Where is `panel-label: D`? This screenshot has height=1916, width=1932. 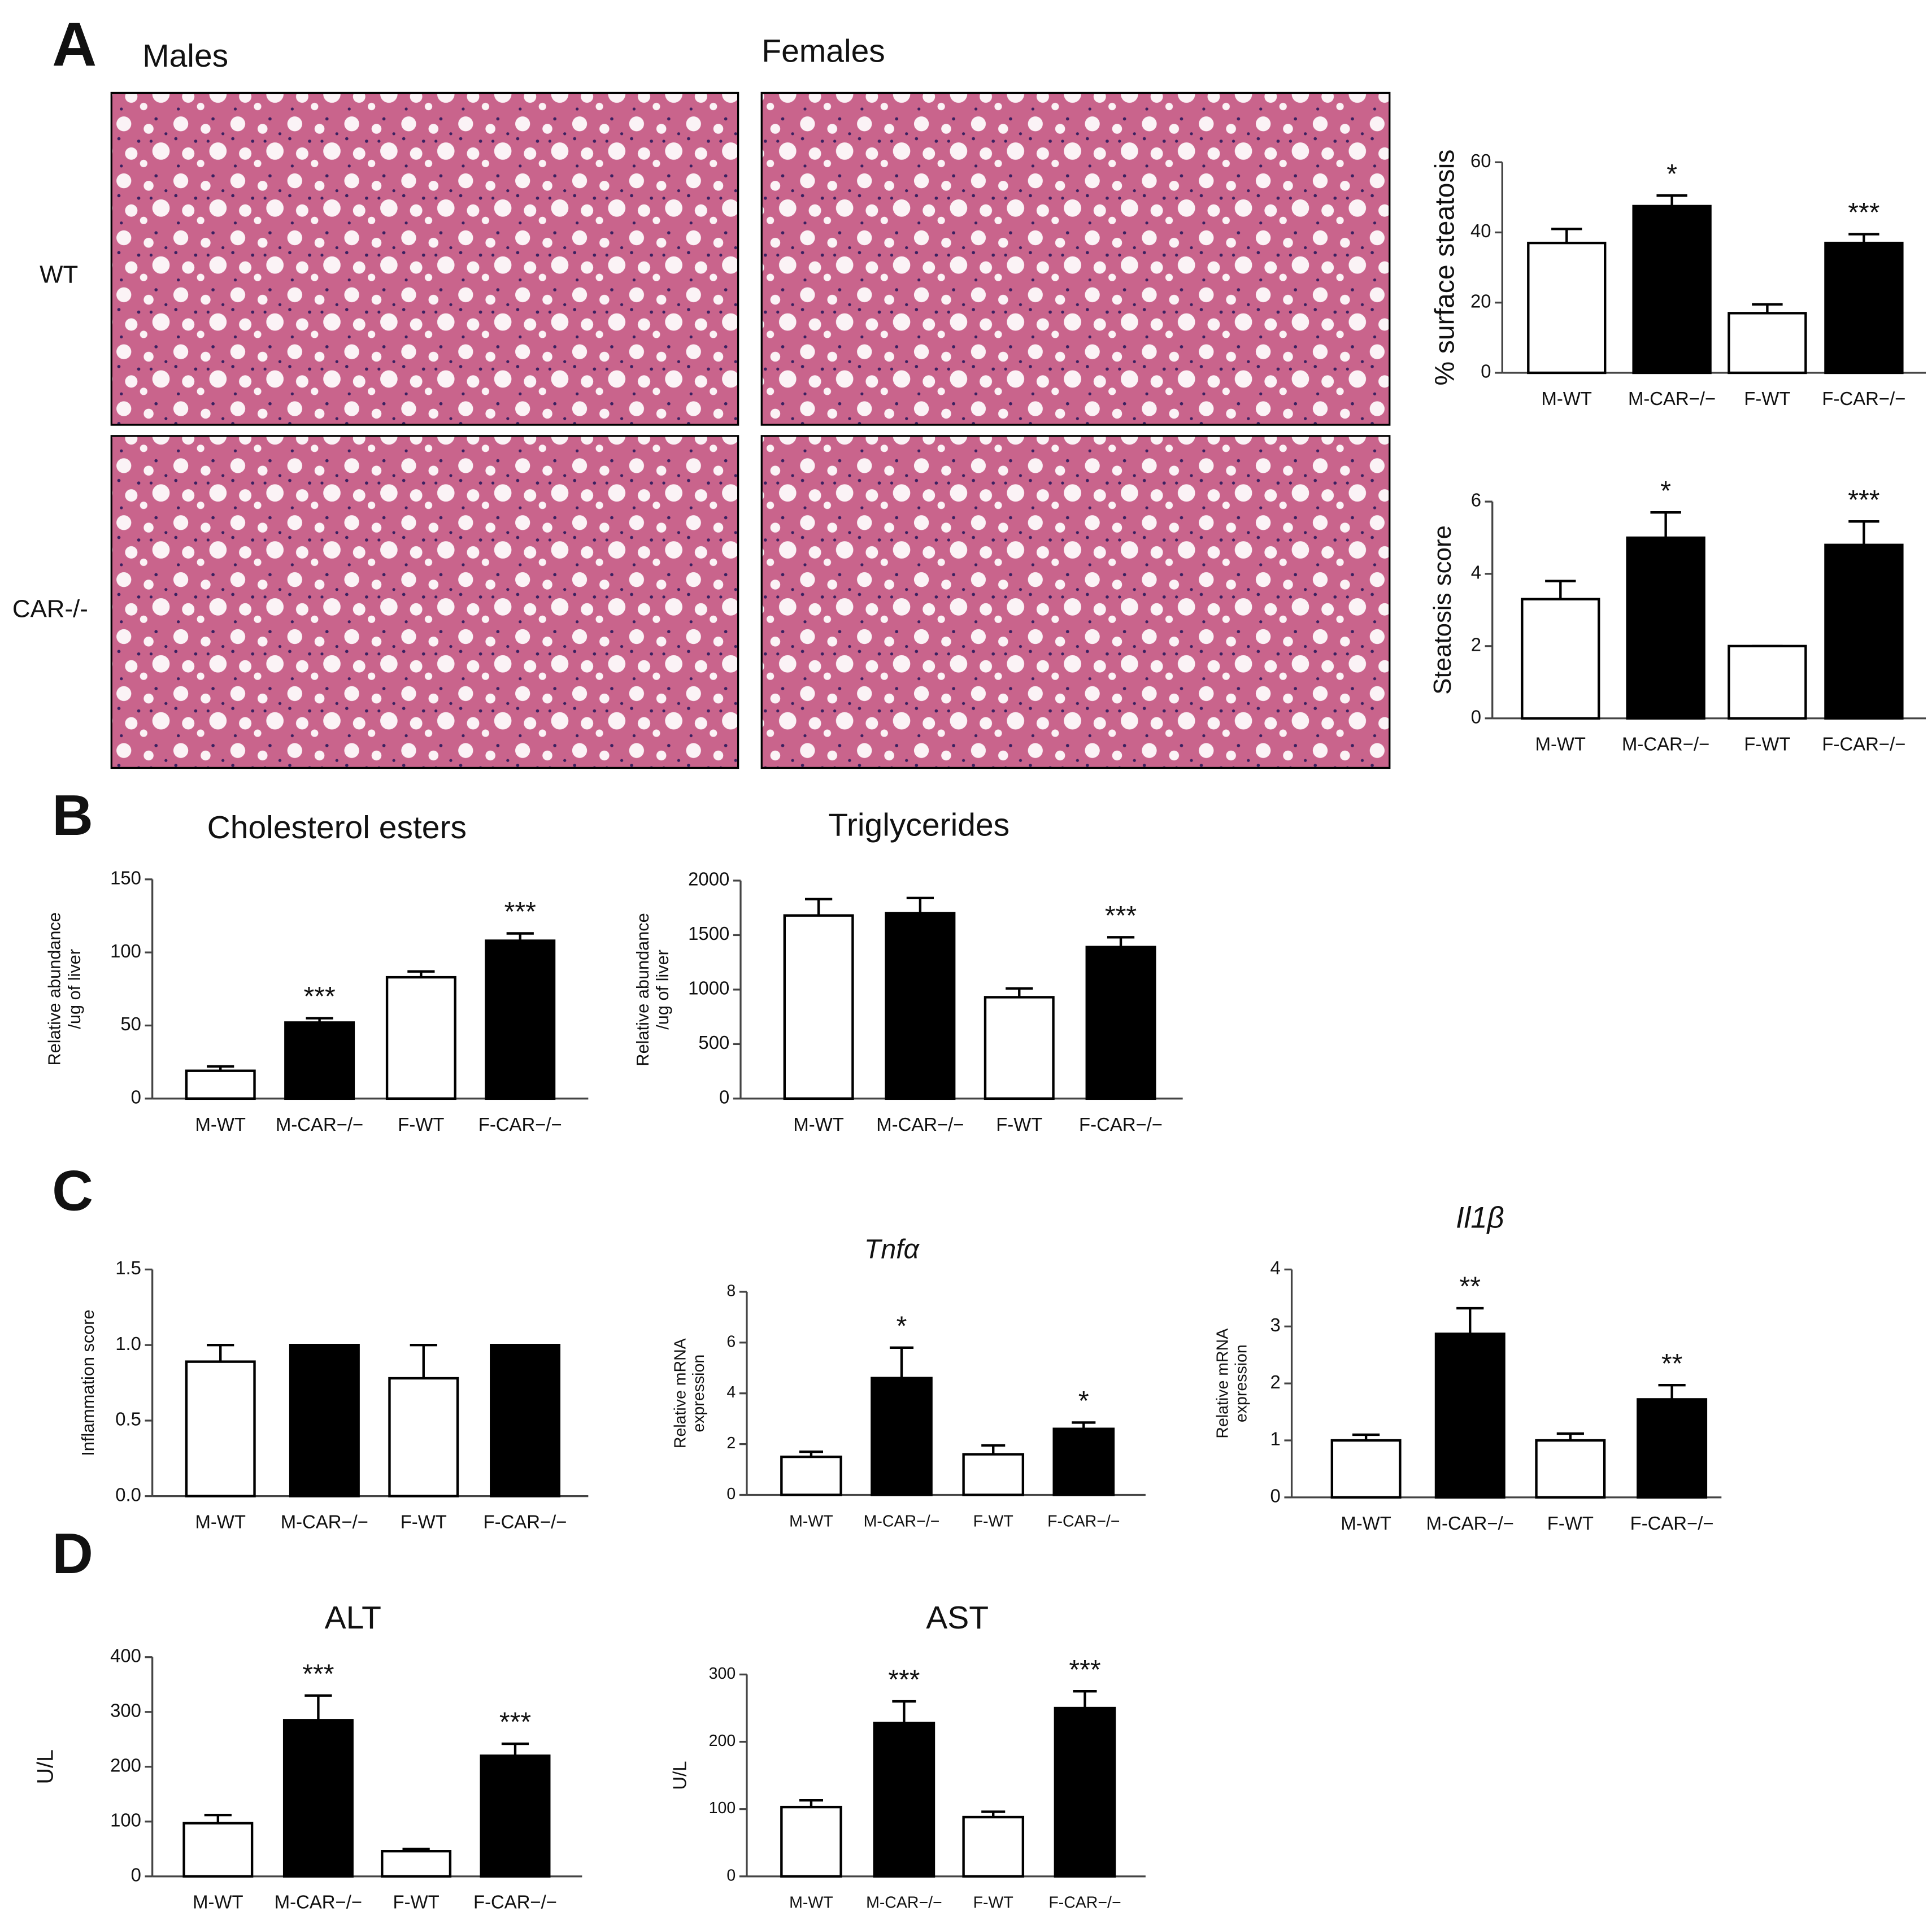
panel-label: D is located at coordinates (72, 1554).